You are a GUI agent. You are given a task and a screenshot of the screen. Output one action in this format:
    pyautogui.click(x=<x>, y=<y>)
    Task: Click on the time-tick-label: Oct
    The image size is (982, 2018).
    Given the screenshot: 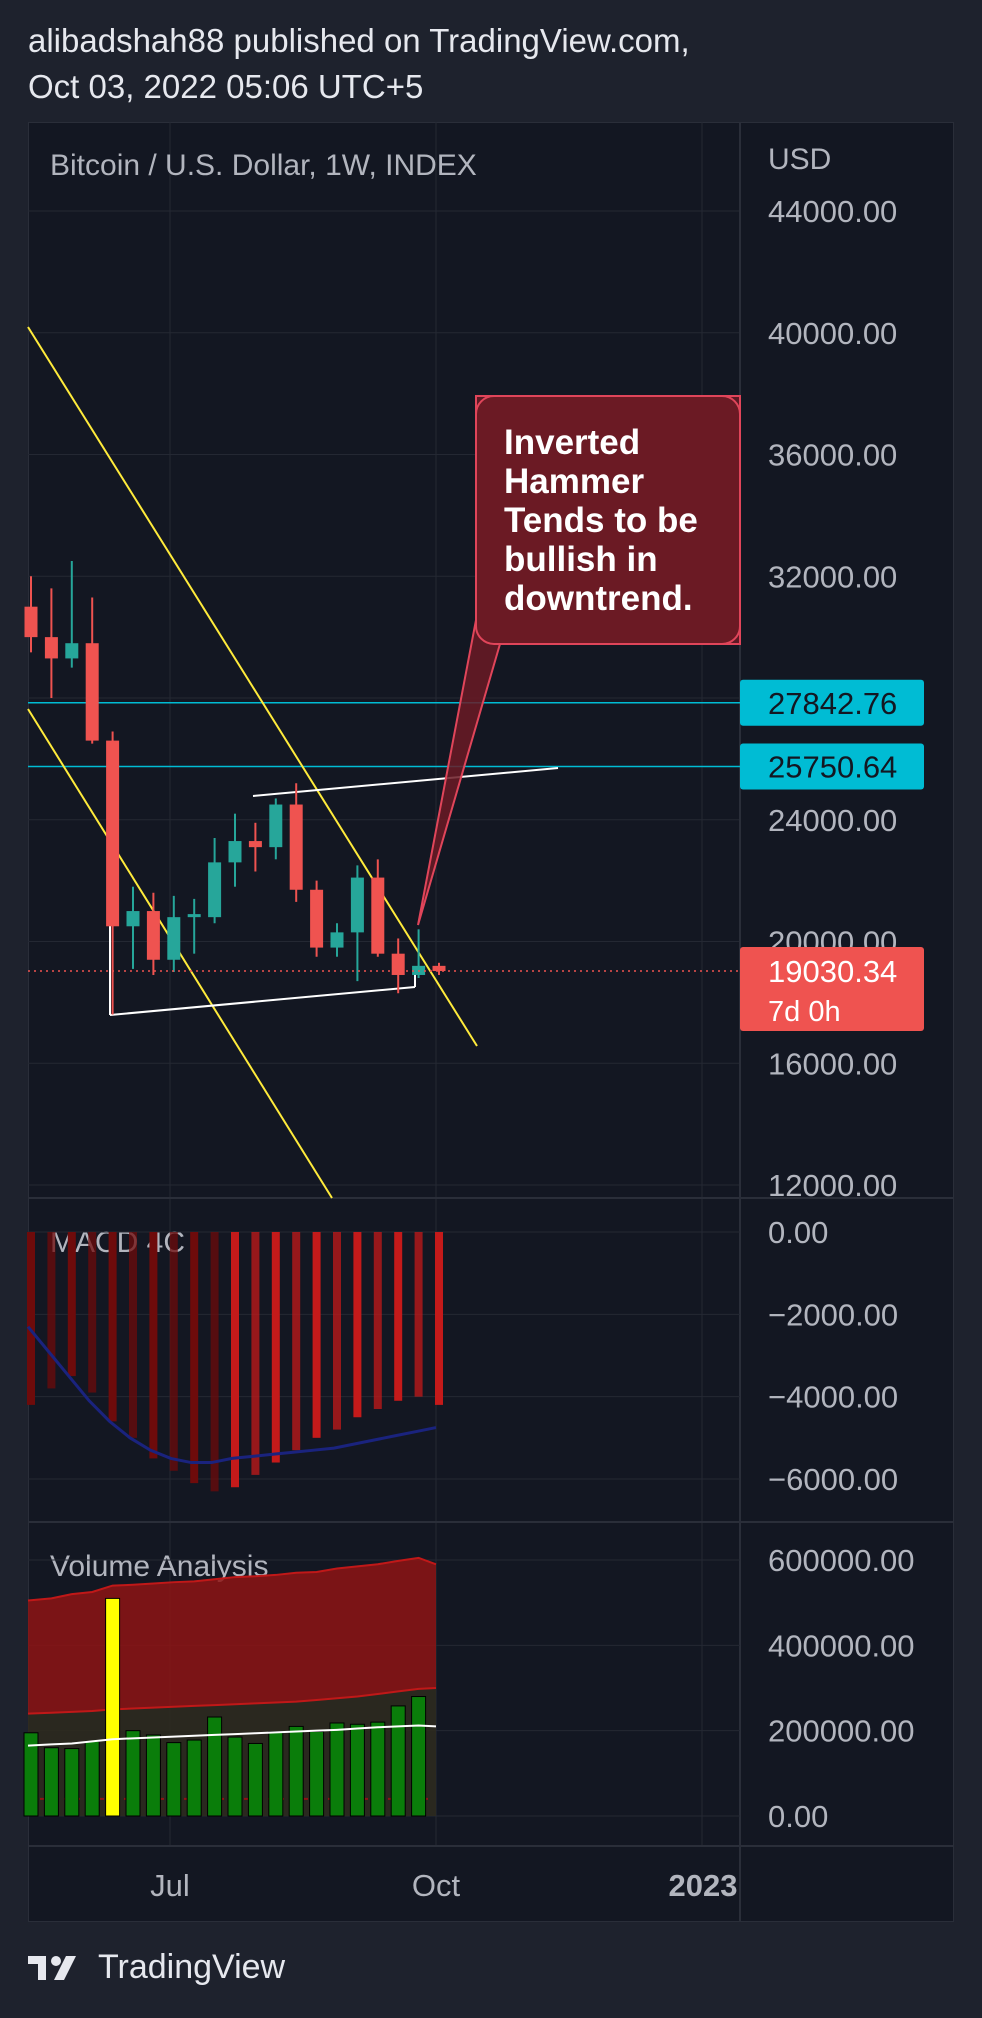 What is the action you would take?
    pyautogui.click(x=436, y=1885)
    